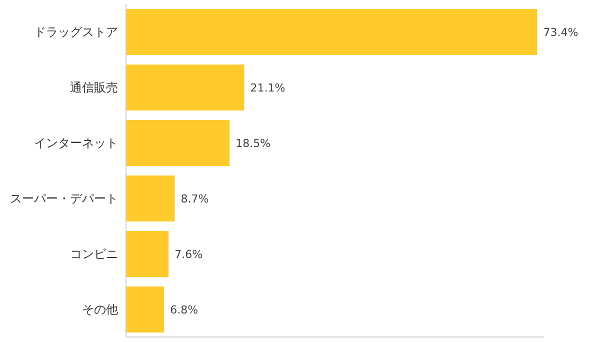 Image resolution: width=600 pixels, height=342 pixels. What do you see at coordinates (268, 87) in the screenshot?
I see `data-label: 21.1%` at bounding box center [268, 87].